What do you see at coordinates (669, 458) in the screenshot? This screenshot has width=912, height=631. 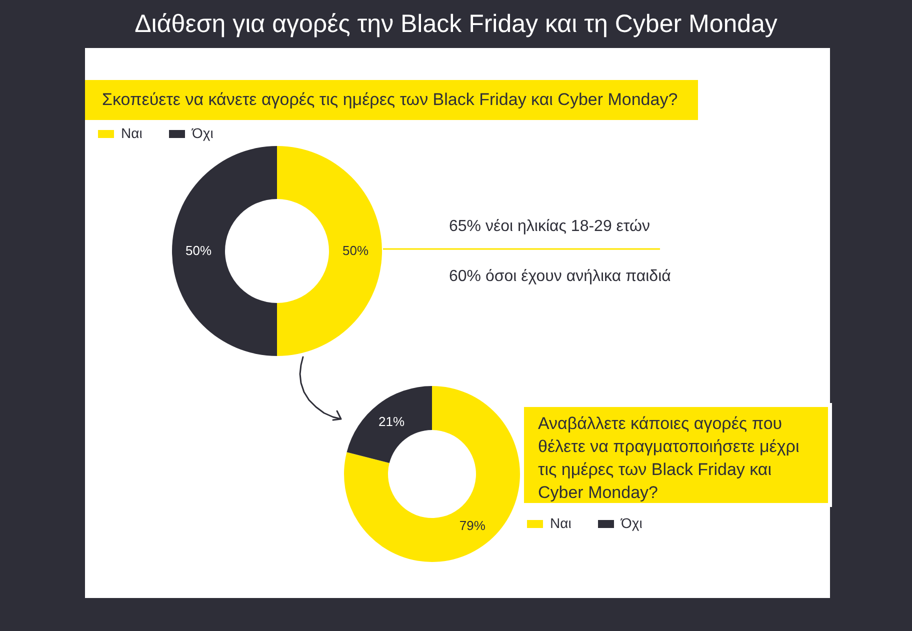 I see `text: Αναβάλλετε κάποιες αγορές που θέλετε να πραγματοποιήσετε μέχρι τις ημέρες των Black Friday και Cyber Monday?` at bounding box center [669, 458].